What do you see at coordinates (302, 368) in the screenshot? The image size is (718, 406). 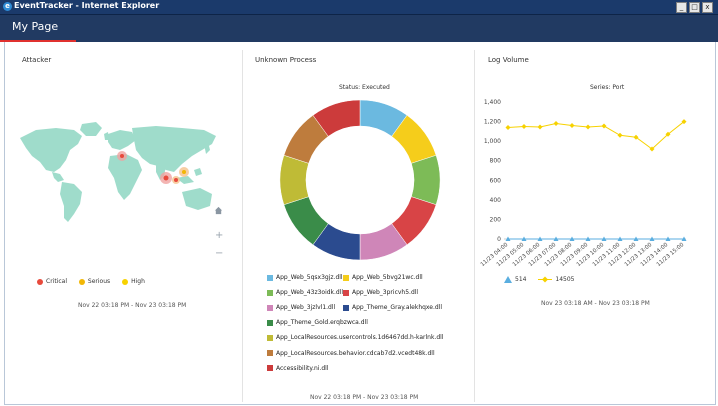 I see `legend-label: Accessibility.ni.dll` at bounding box center [302, 368].